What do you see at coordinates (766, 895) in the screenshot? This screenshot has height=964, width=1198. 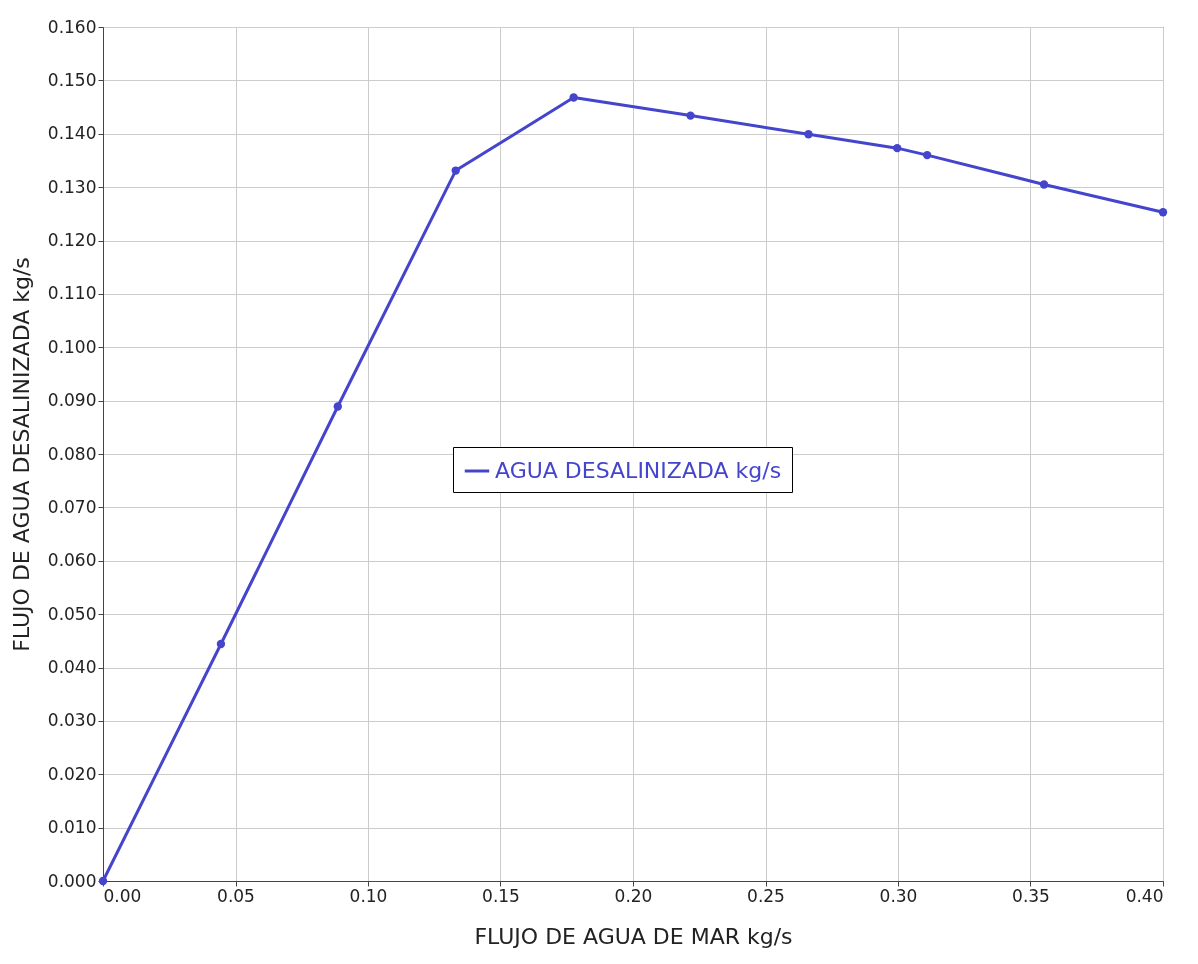 I see `x-tick-label: 0.25` at bounding box center [766, 895].